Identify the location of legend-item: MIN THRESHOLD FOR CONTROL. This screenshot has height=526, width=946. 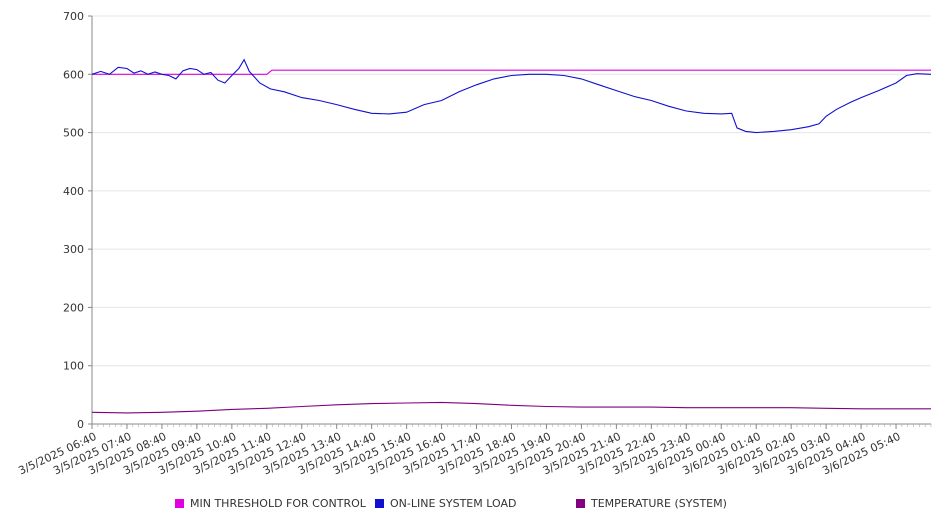
(270, 503).